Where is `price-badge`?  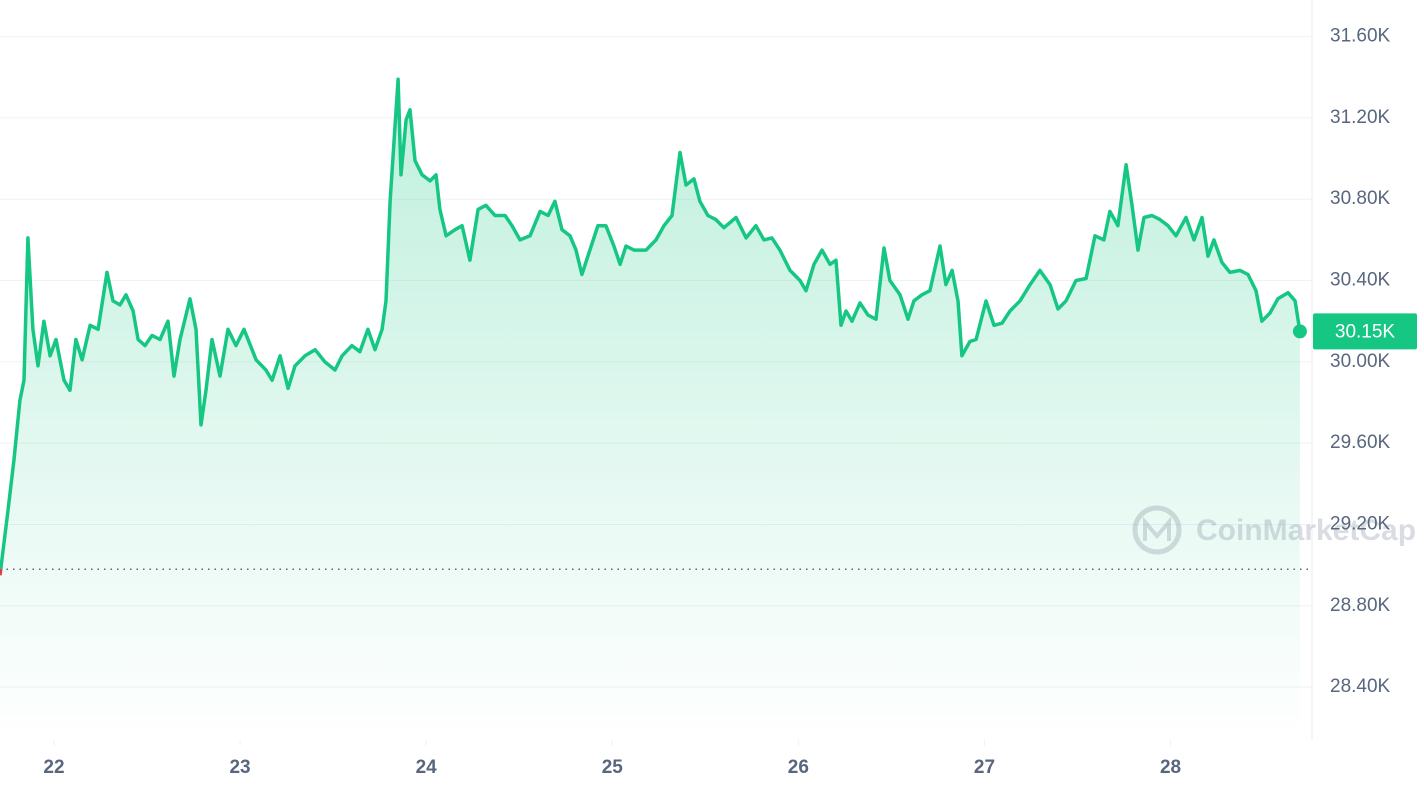 price-badge is located at coordinates (1365, 331).